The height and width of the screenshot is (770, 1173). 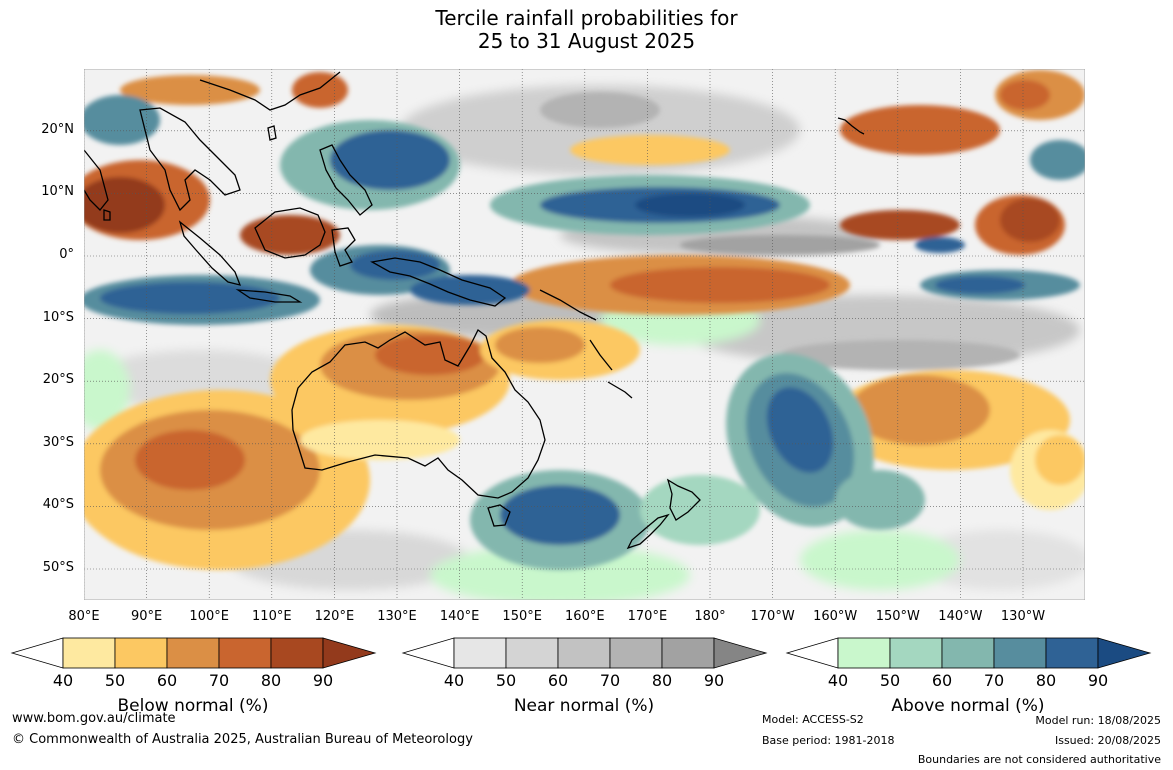 What do you see at coordinates (58, 505) in the screenshot?
I see `latitude-label: 40°S` at bounding box center [58, 505].